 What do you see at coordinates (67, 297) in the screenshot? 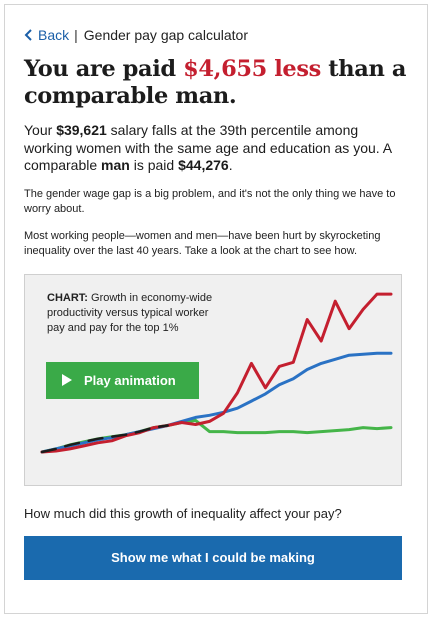
I see `chart-caption-label: CHART:` at bounding box center [67, 297].